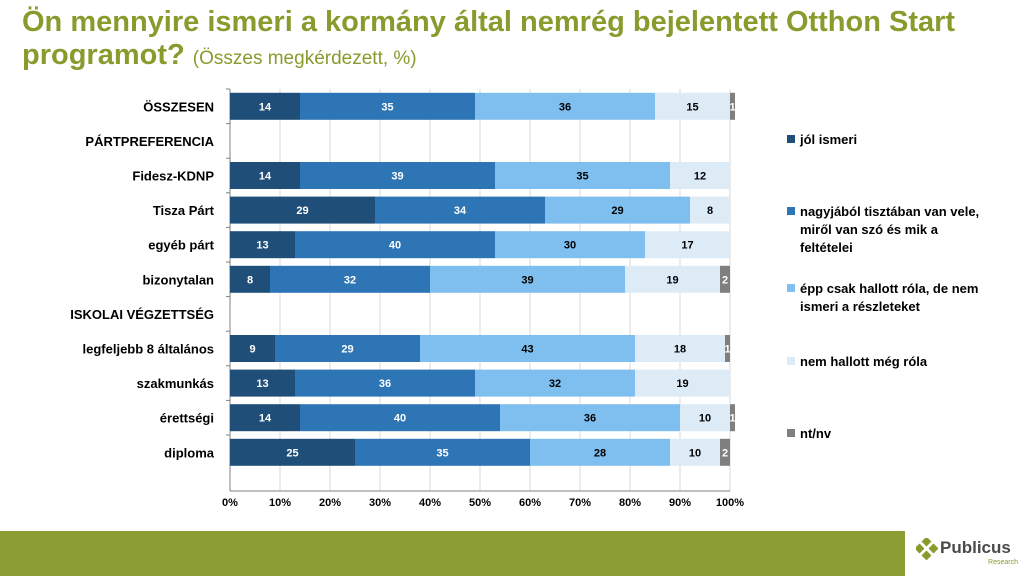 The image size is (1024, 576). What do you see at coordinates (304, 58) in the screenshot?
I see `title-subtitle: (Összes megkérdezett, %)` at bounding box center [304, 58].